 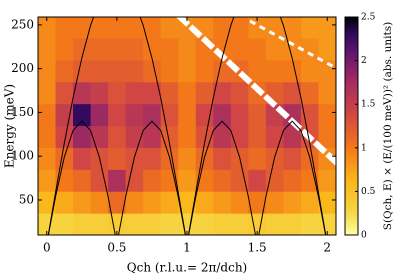 I want to click on x-tick-label: 1.5, so click(x=257, y=248).